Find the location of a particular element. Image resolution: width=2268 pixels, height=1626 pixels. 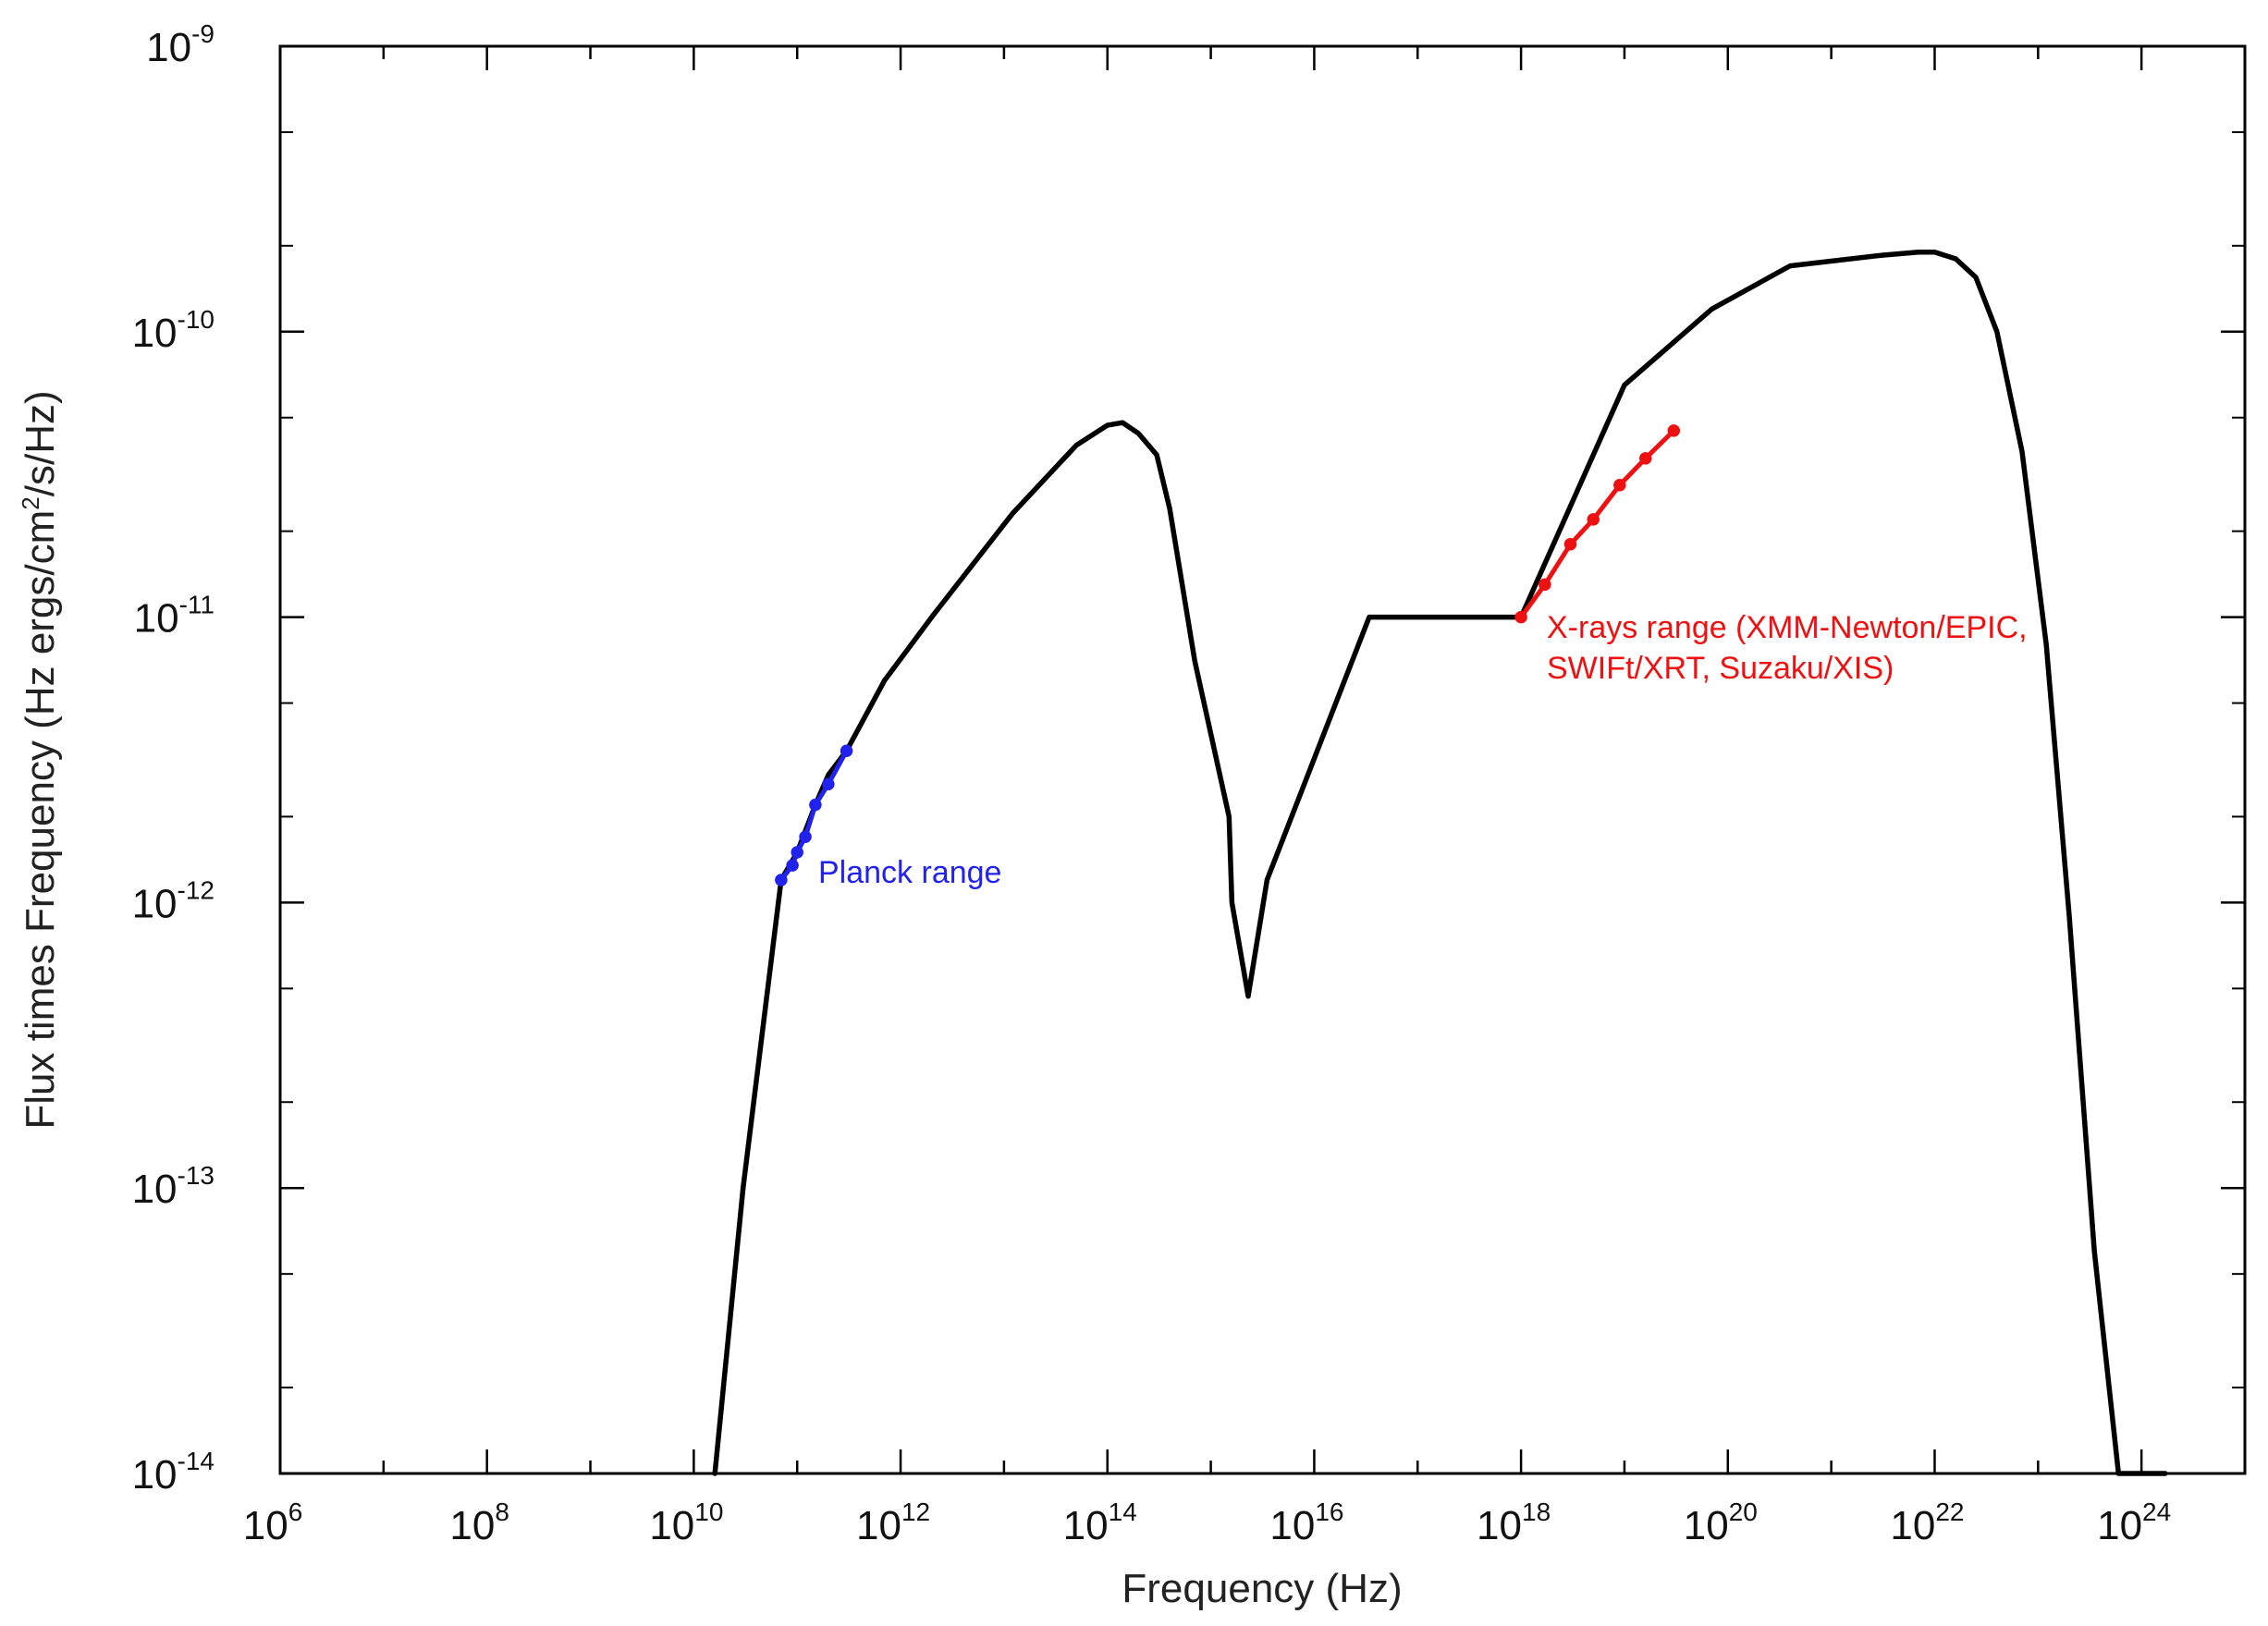

annotation-xray-line-1: X-rays range (XMM-Newton/EPIC, is located at coordinates (1787, 627).